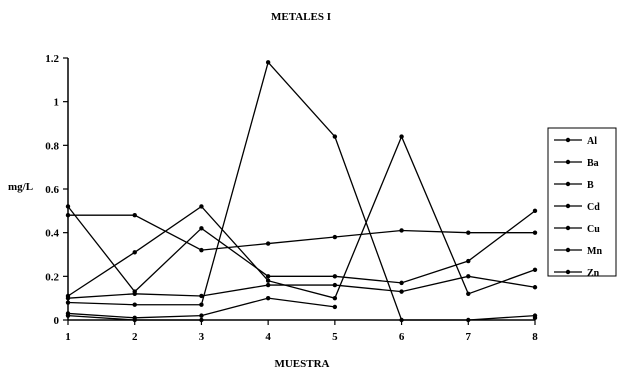 The width and height of the screenshot is (617, 371). I want to click on legend-label: Mn, so click(594, 251).